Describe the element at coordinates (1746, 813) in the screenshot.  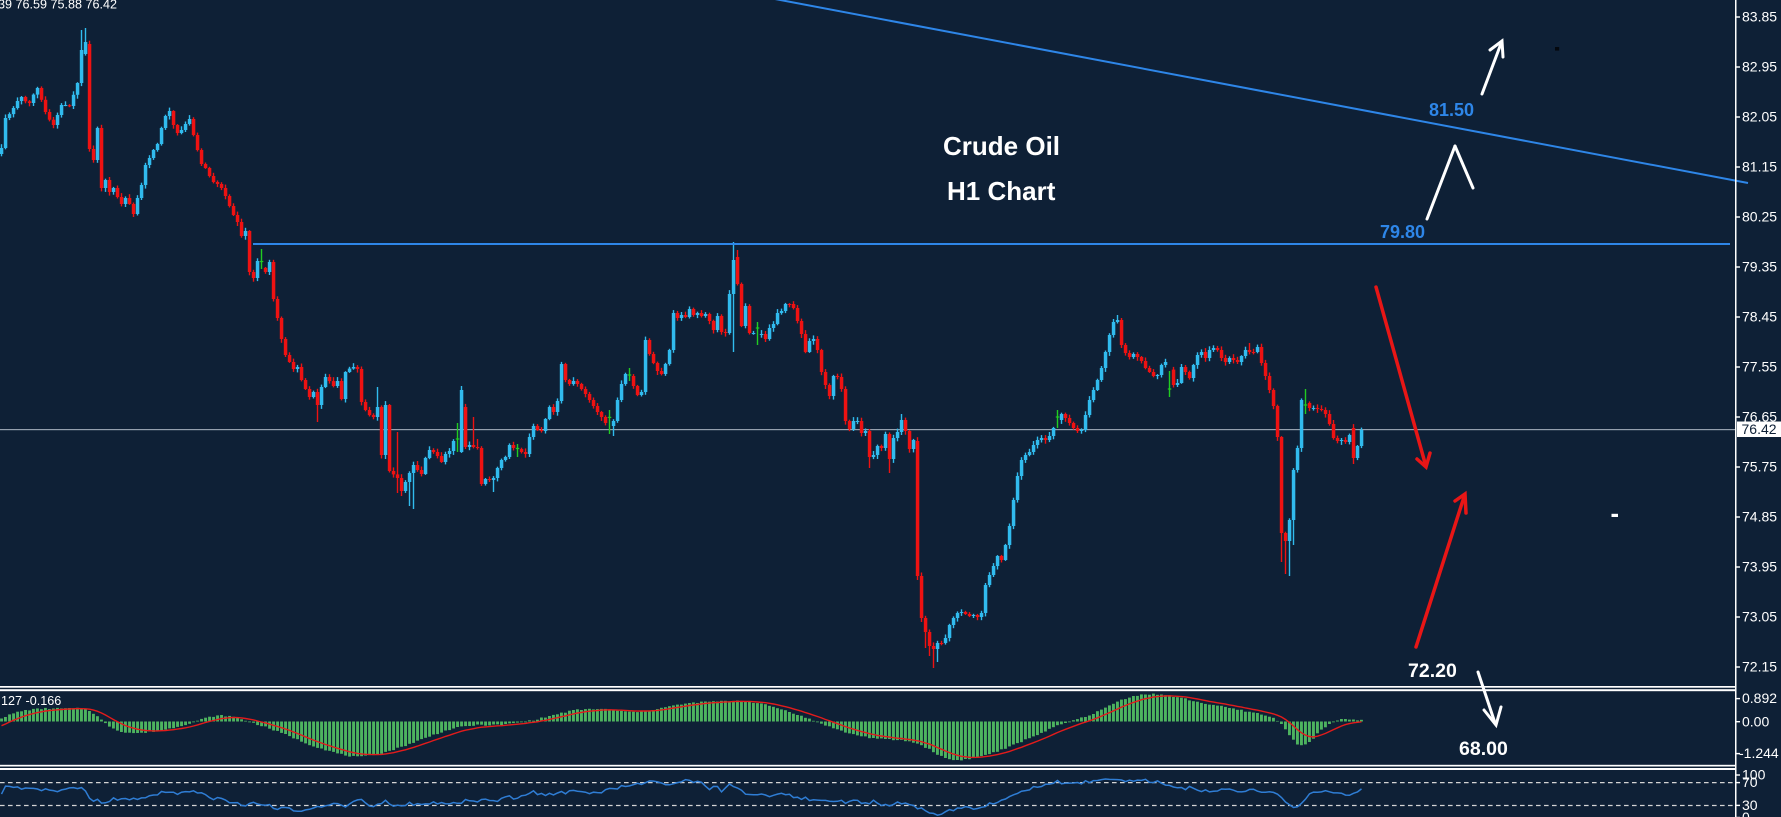
I see `svg-text: 0` at that location.